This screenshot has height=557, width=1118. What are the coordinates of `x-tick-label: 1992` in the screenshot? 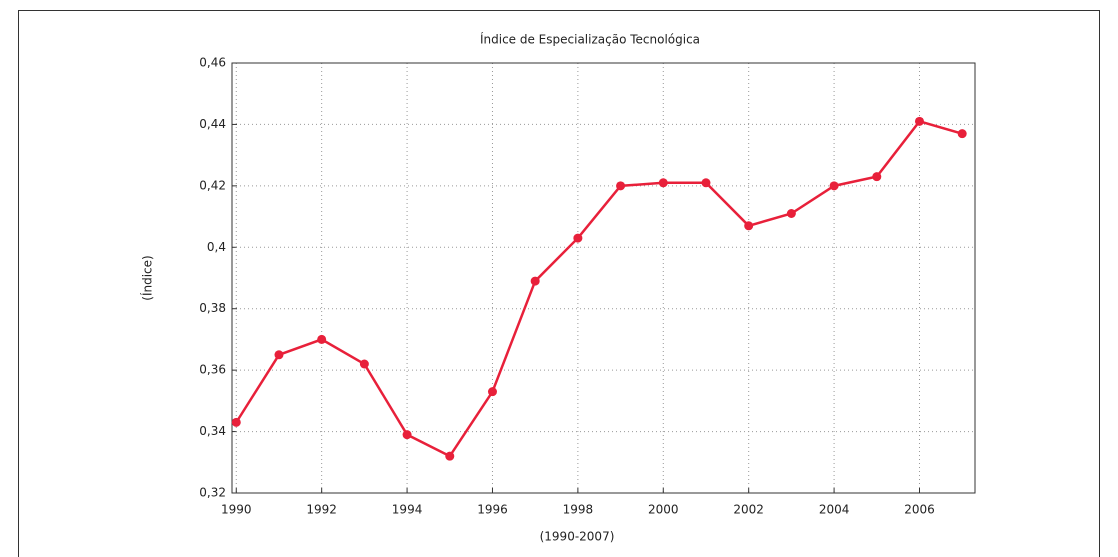 It's located at (321, 510).